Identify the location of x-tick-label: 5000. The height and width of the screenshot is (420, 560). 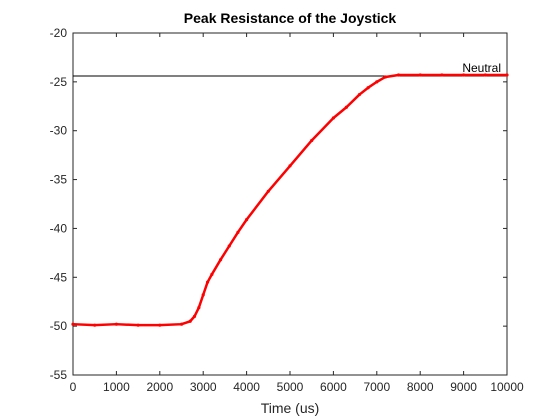
(290, 387).